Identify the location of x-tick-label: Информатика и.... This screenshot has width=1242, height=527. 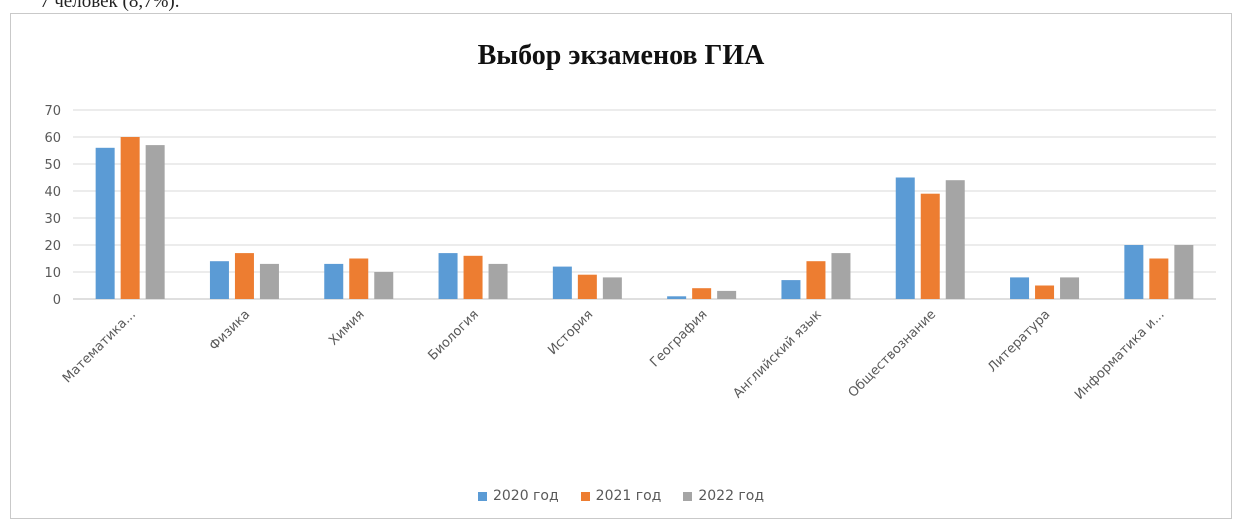
(1120, 355).